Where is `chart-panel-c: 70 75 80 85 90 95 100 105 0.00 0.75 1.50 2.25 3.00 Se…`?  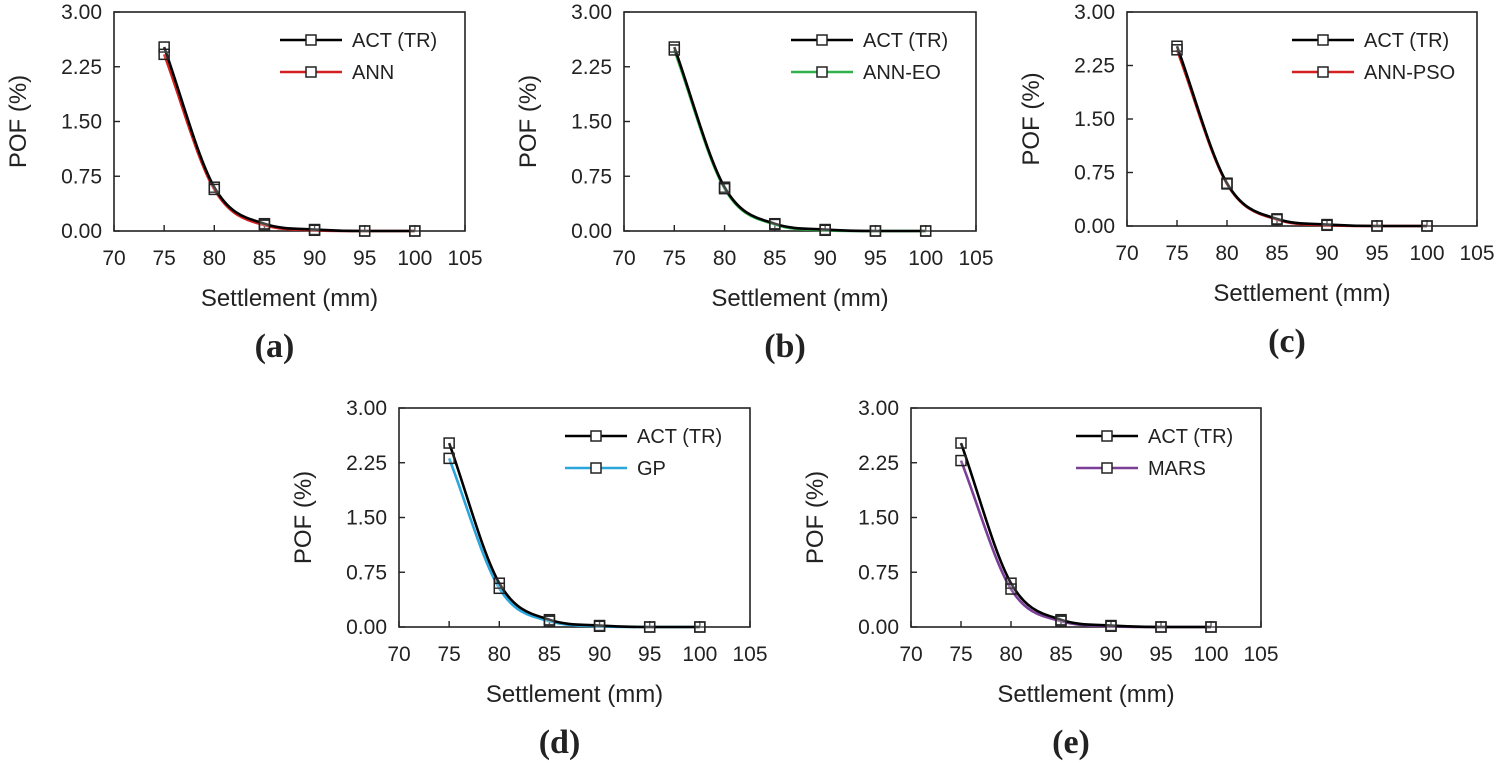
chart-panel-c: 70 75 80 85 90 95 100 105 0.00 0.75 1.50 2.25 3.00 Se… is located at coordinates (1256, 180).